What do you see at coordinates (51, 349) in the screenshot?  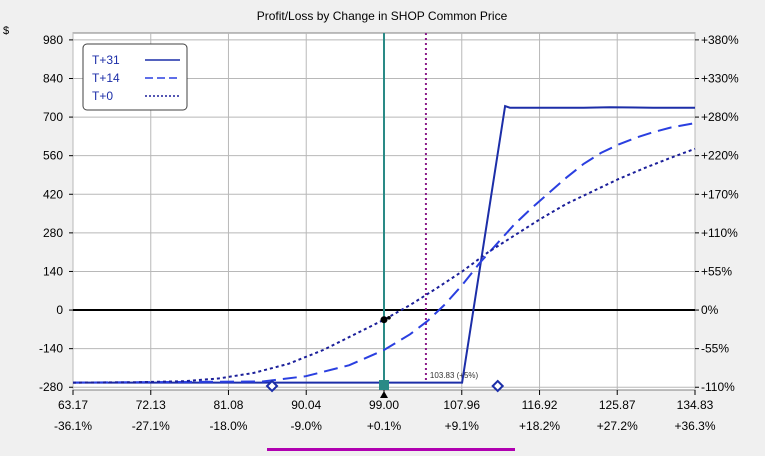 I see `y-tick-label: -140` at bounding box center [51, 349].